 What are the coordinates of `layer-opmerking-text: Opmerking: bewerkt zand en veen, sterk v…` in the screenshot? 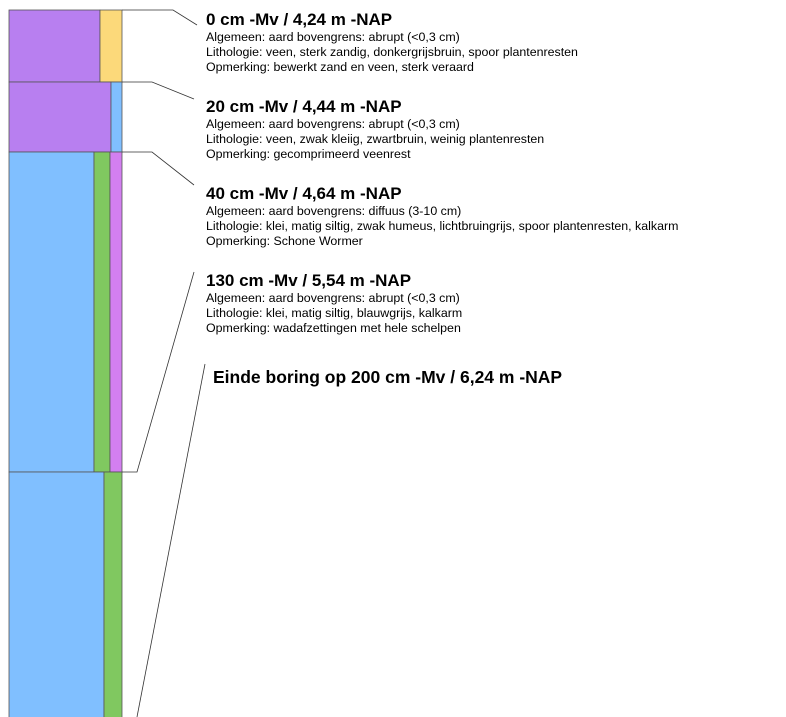 It's located at (340, 67).